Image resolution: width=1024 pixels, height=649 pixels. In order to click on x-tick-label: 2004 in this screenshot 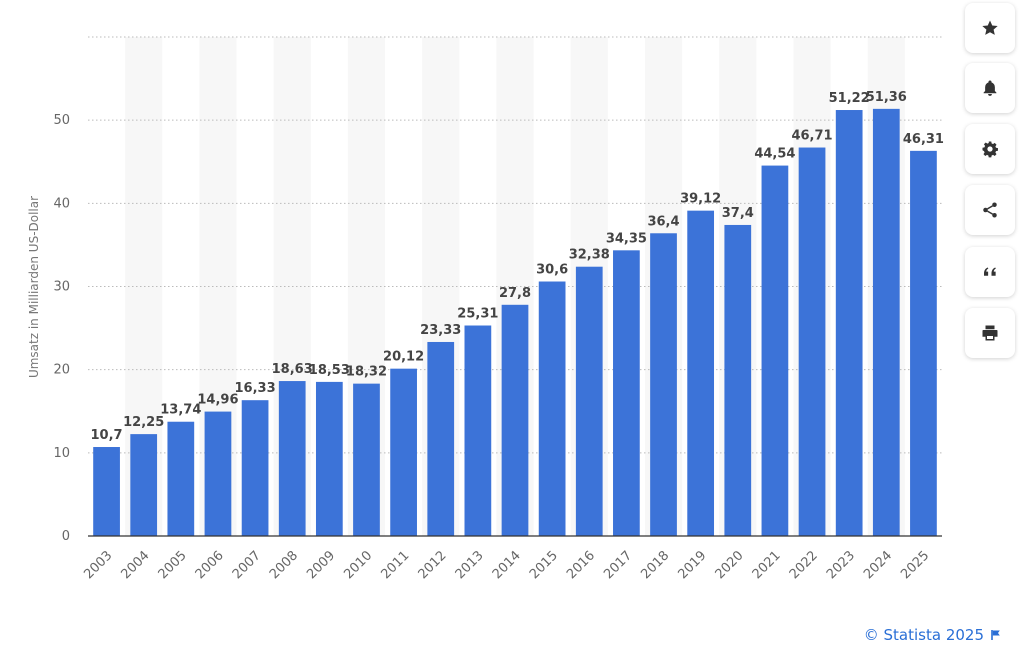, I will do `click(136, 565)`.